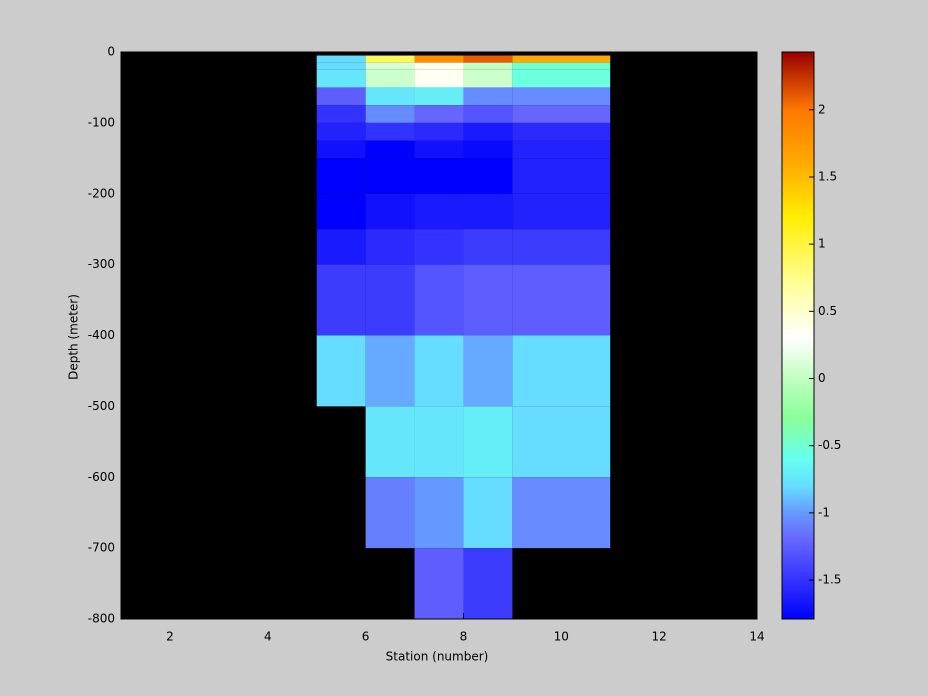 Image resolution: width=928 pixels, height=696 pixels. Describe the element at coordinates (366, 637) in the screenshot. I see `x-tick-label: 6` at that location.